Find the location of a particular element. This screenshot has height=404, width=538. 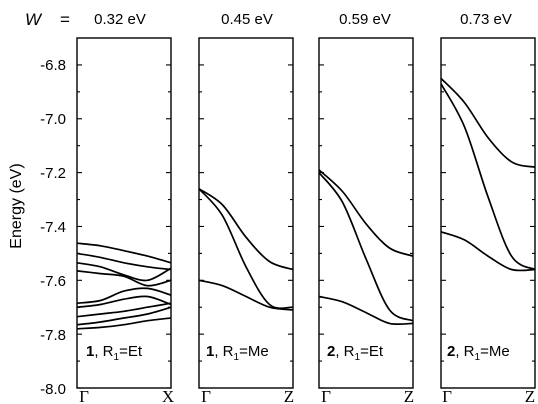

y-axis-label: Energy (eV) is located at coordinates (16, 205).